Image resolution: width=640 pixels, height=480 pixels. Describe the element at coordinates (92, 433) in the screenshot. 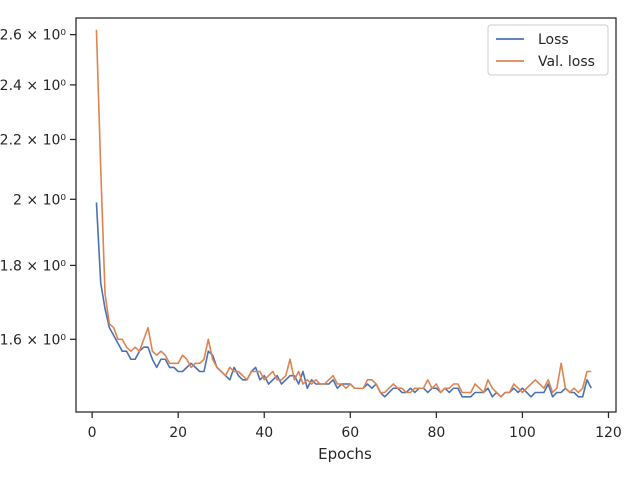

I see `x-tick-label: 0` at that location.